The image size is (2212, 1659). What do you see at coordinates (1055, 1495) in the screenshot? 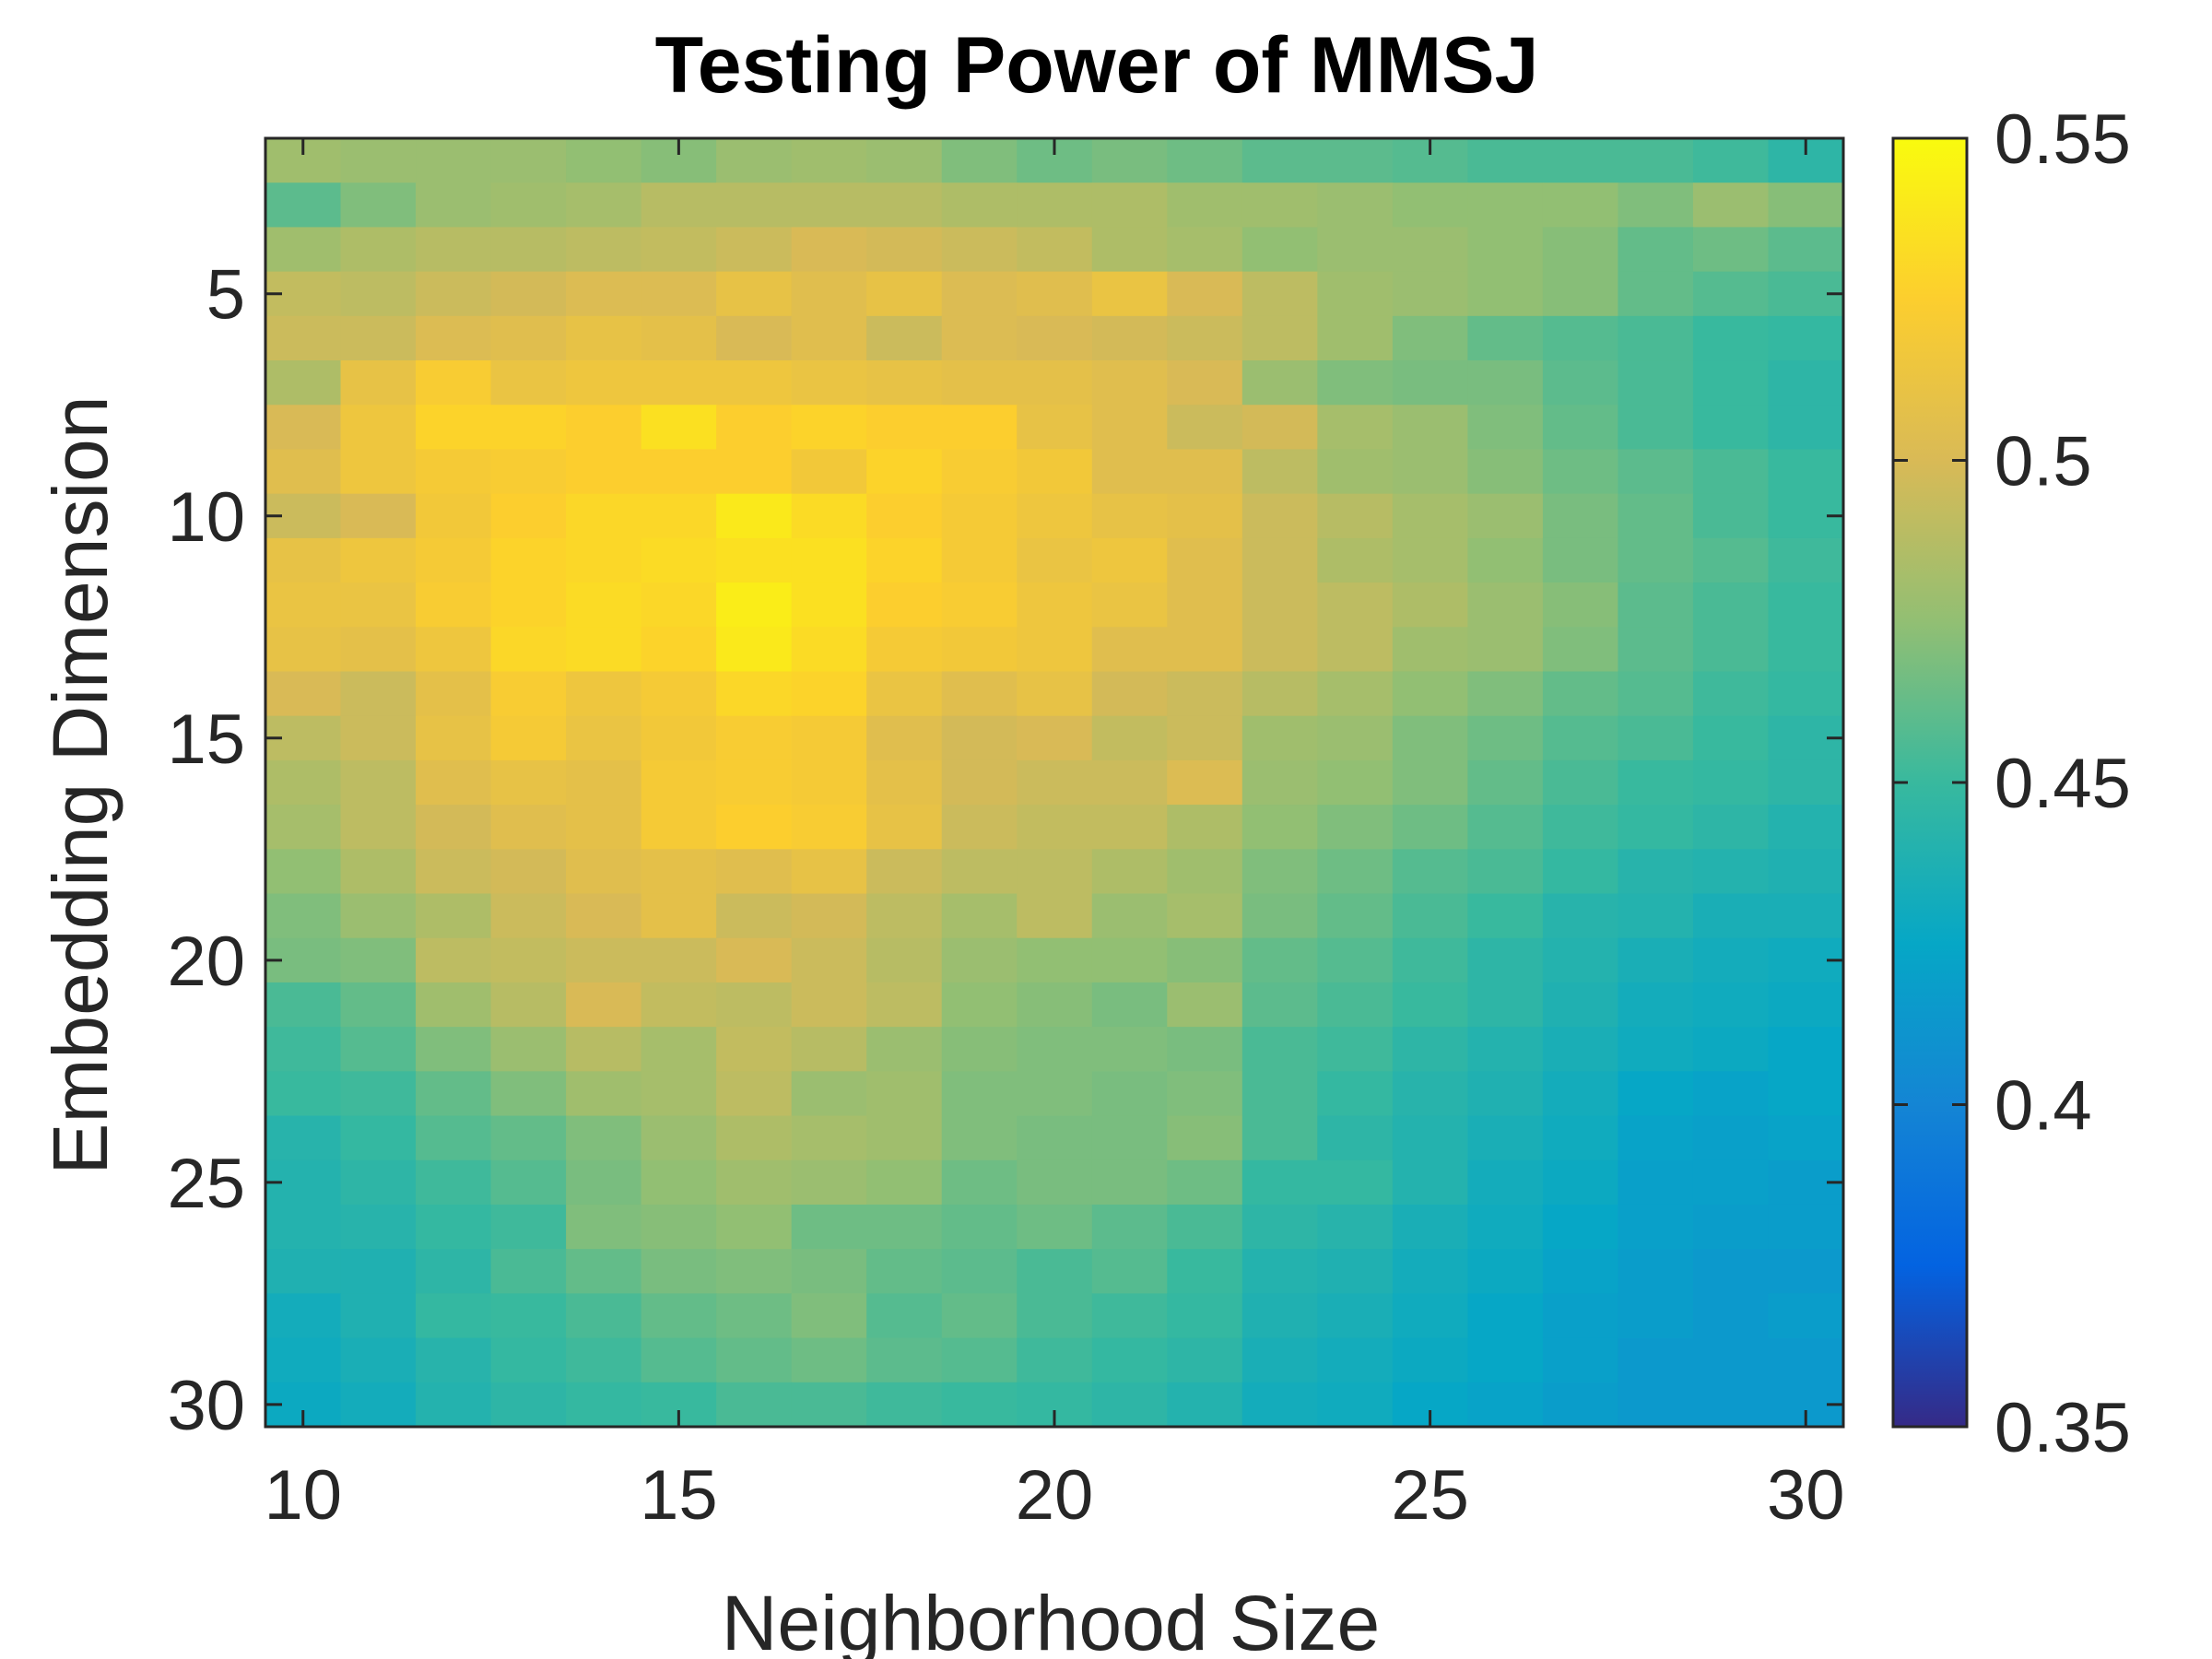
I see `x-tick-label: 20` at bounding box center [1055, 1495].